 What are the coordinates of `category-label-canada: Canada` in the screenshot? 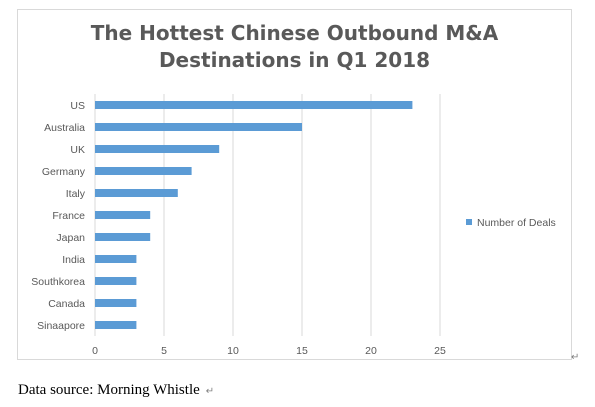 It's located at (66, 304).